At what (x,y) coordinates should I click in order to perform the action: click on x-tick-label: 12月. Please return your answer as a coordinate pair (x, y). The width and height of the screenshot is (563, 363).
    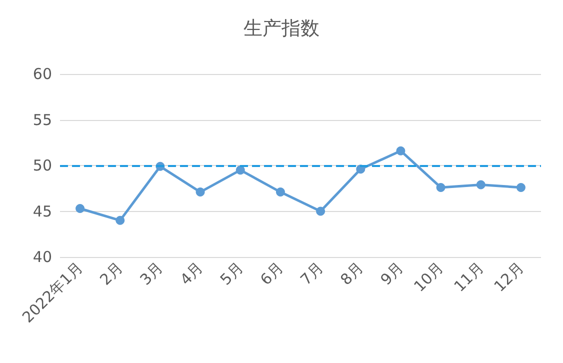
    Looking at the image, I should click on (509, 277).